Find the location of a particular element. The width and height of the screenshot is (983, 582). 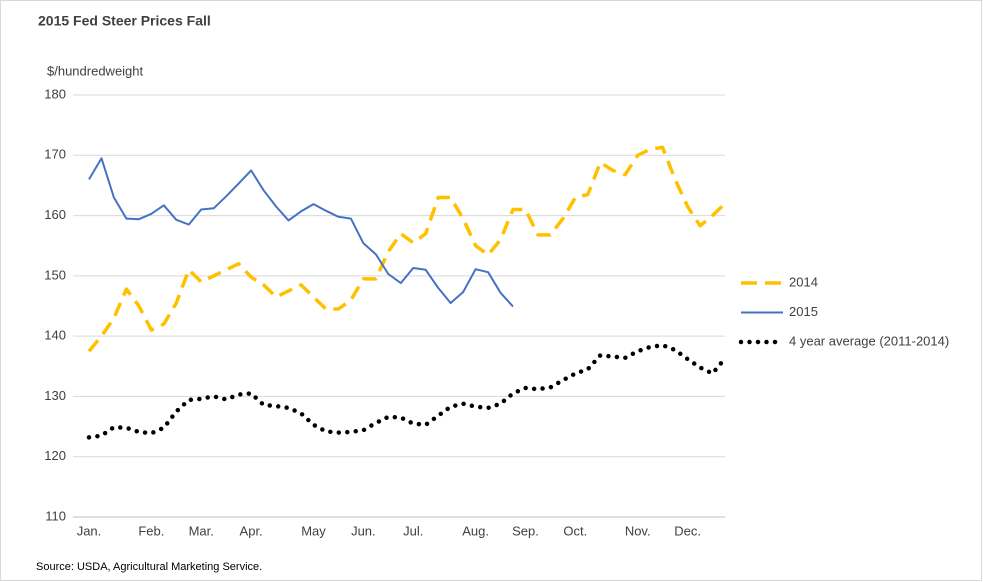

y-tick-label: 130 is located at coordinates (55, 395).